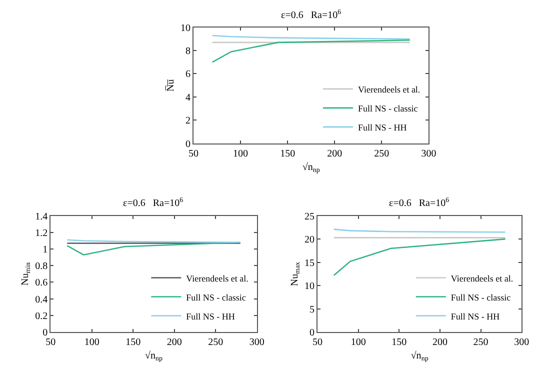  Describe the element at coordinates (170, 85) in the screenshot. I see `y-axis-title: N̅u̅` at that location.